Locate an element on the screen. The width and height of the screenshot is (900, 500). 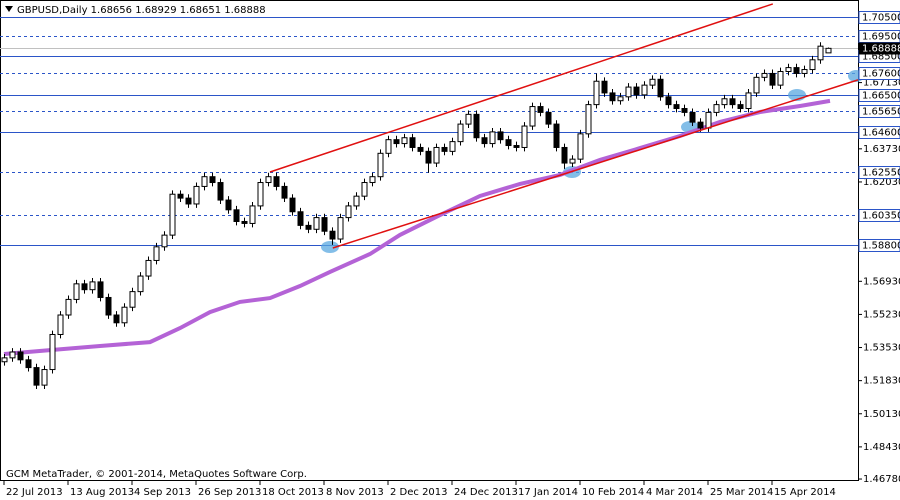
level-label: 1.69500 is located at coordinates (881, 37).